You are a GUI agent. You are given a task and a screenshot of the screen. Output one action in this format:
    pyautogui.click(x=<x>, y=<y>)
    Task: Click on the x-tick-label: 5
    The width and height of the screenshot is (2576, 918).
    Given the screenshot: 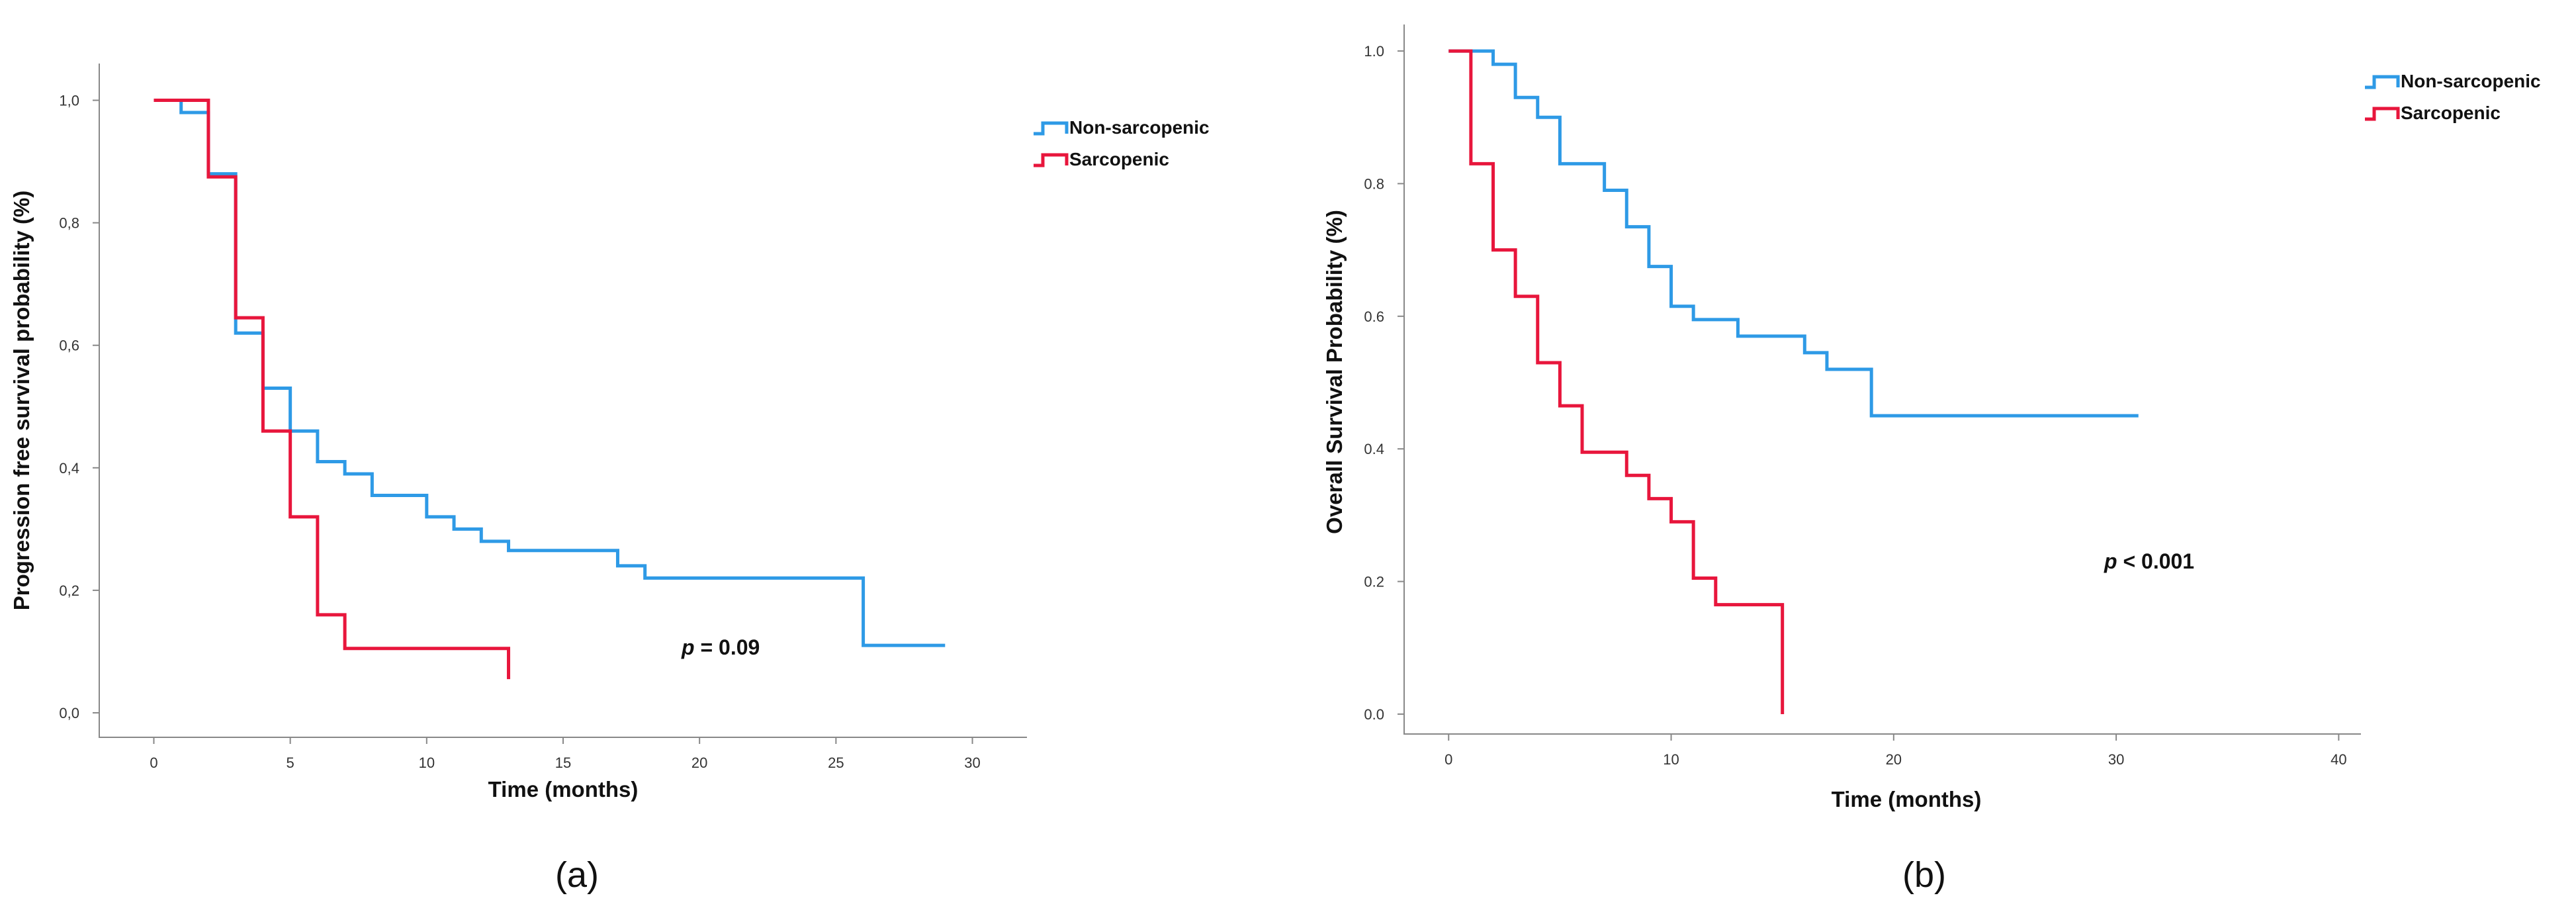 What is the action you would take?
    pyautogui.click(x=290, y=763)
    